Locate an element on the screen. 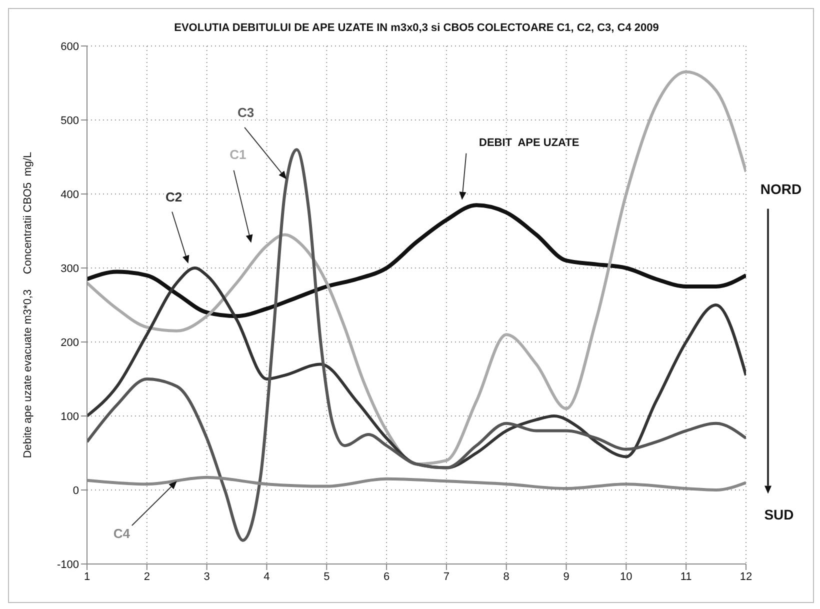 The image size is (820, 609). y-tick-label: 100 is located at coordinates (69, 416).